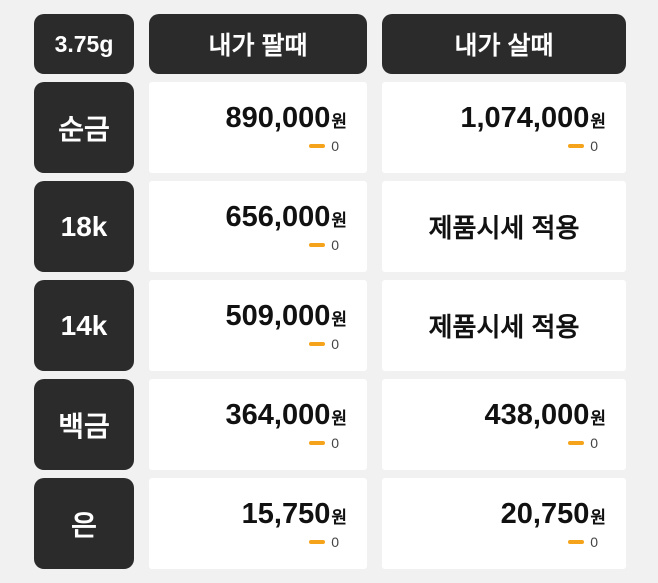  I want to click on row-label-18k: 18k, so click(84, 226).